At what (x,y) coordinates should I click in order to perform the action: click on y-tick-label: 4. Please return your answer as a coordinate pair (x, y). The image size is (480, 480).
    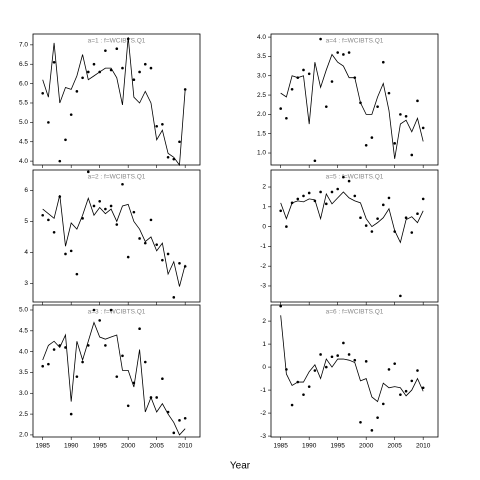
    Looking at the image, I should click on (26, 252).